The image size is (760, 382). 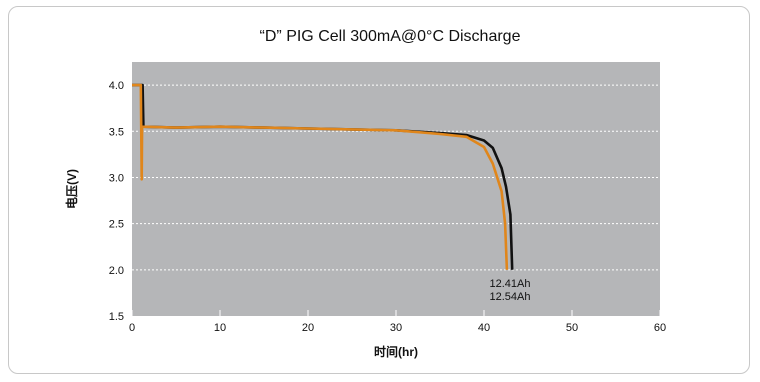 I want to click on y-axis-label: 电压(V), so click(x=71, y=189).